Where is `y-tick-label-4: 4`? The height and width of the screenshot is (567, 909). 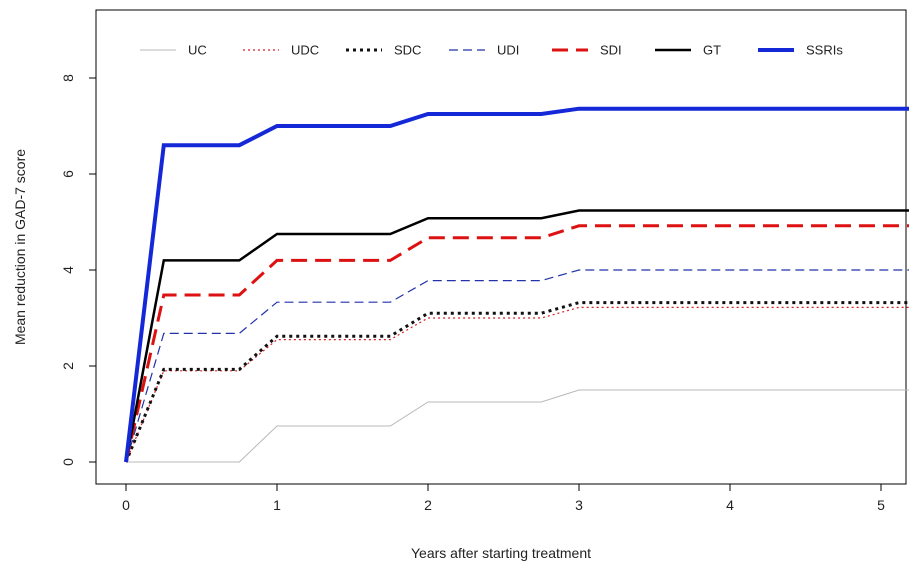
y-tick-label-4: 4 is located at coordinates (68, 270).